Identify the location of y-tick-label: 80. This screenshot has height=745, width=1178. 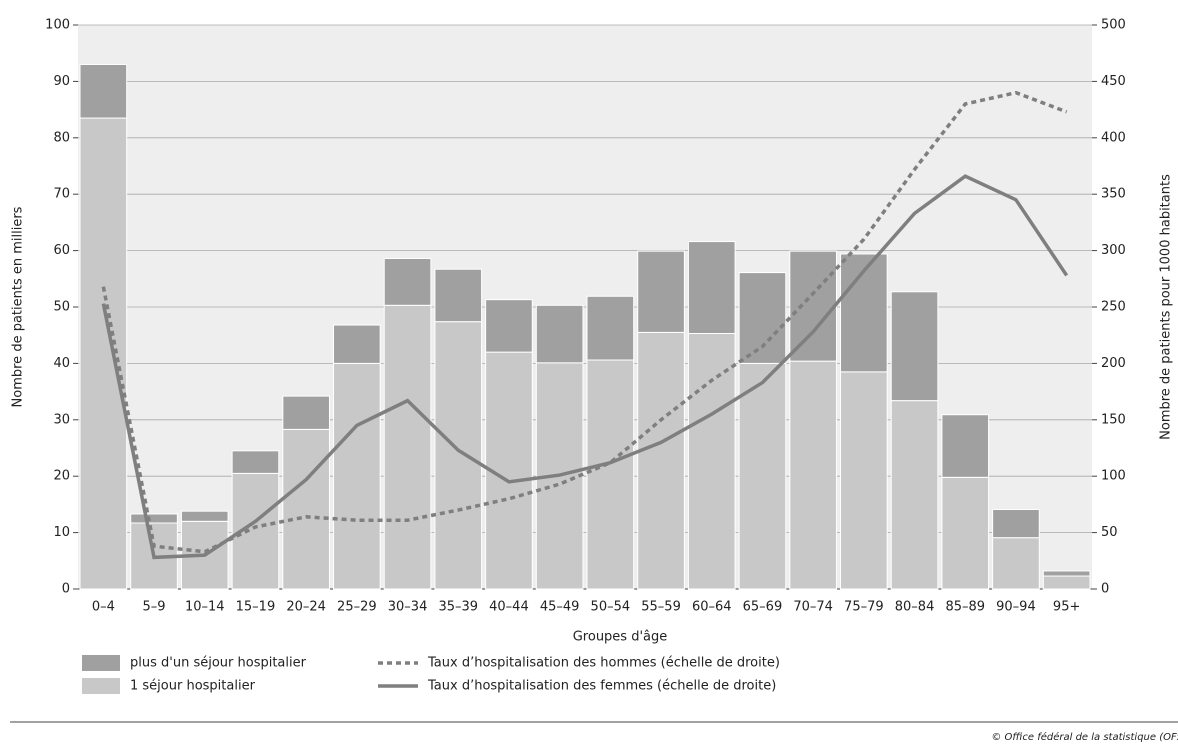
(61, 137).